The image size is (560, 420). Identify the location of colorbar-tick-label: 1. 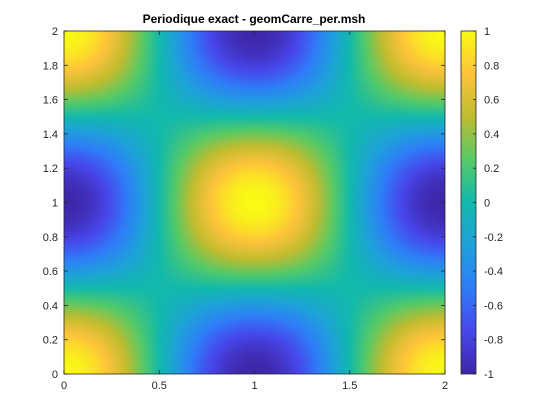
(487, 32).